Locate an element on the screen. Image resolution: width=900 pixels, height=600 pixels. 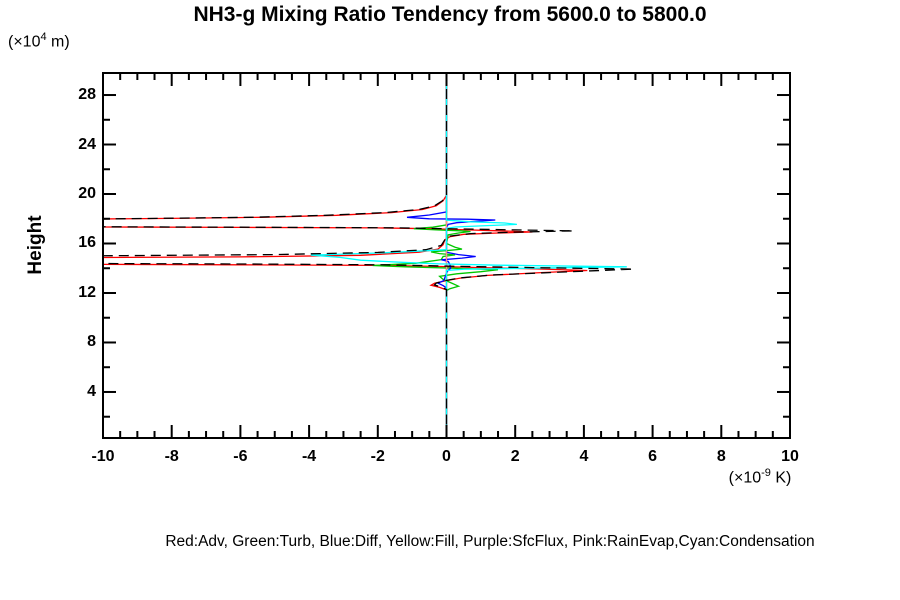
y-unit-exponent: 4 is located at coordinates (43, 37).